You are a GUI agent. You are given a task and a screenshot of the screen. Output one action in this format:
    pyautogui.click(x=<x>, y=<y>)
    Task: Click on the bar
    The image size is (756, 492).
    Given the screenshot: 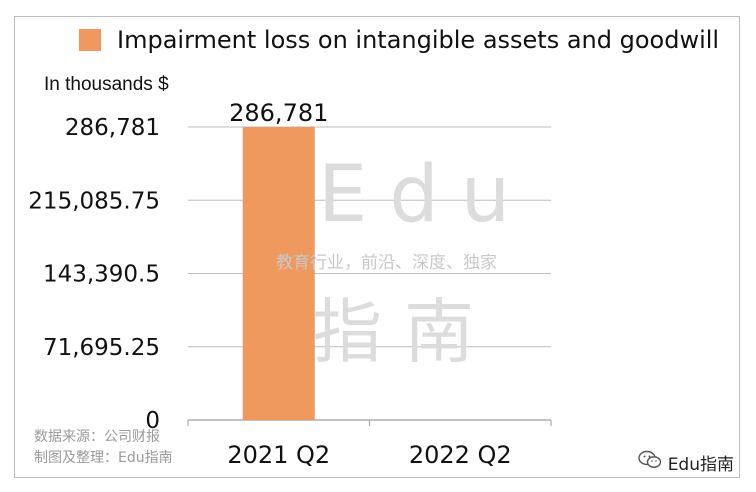 What is the action you would take?
    pyautogui.click(x=278, y=273)
    